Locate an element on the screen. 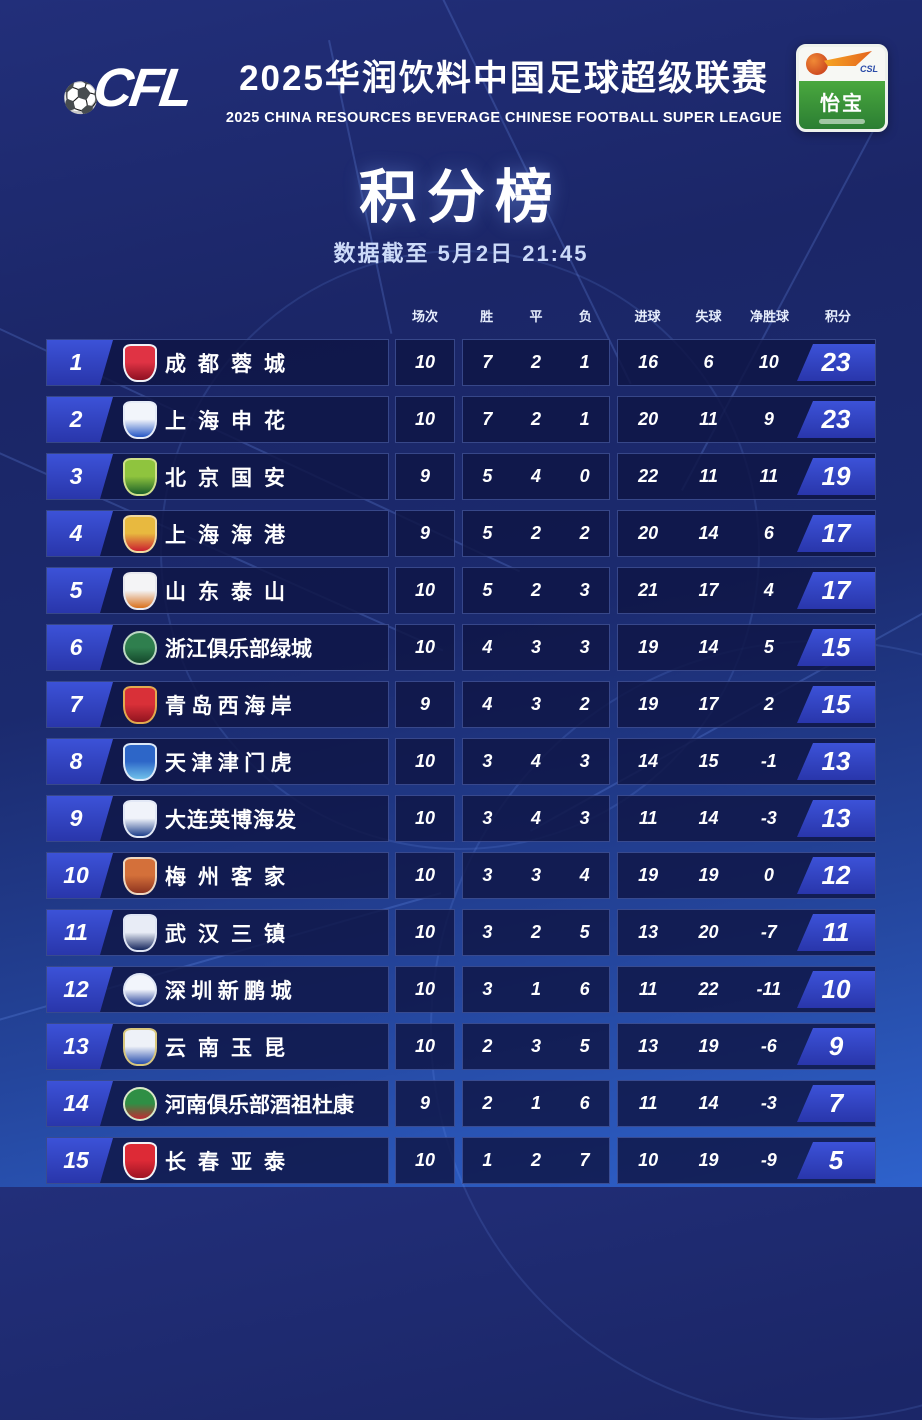 This screenshot has width=922, height=1420. team-cell: 13 云南玉昆 is located at coordinates (217, 1046).